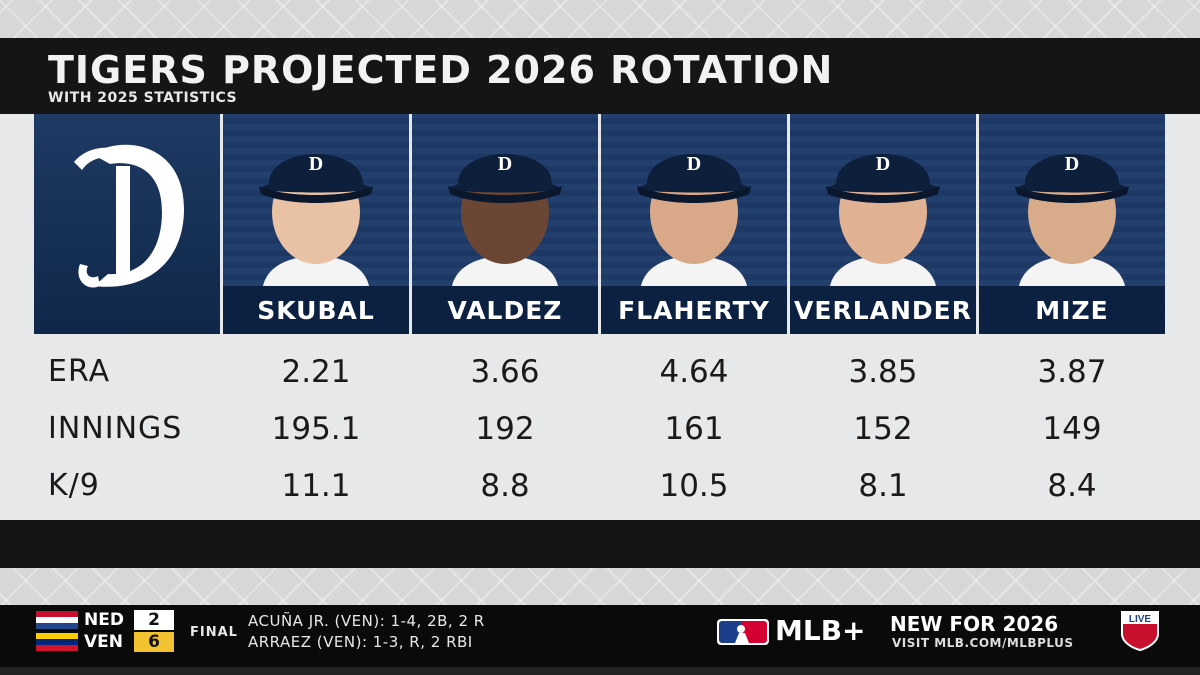 This screenshot has height=675, width=1200. I want to click on tigers-logo-tile, so click(127, 224).